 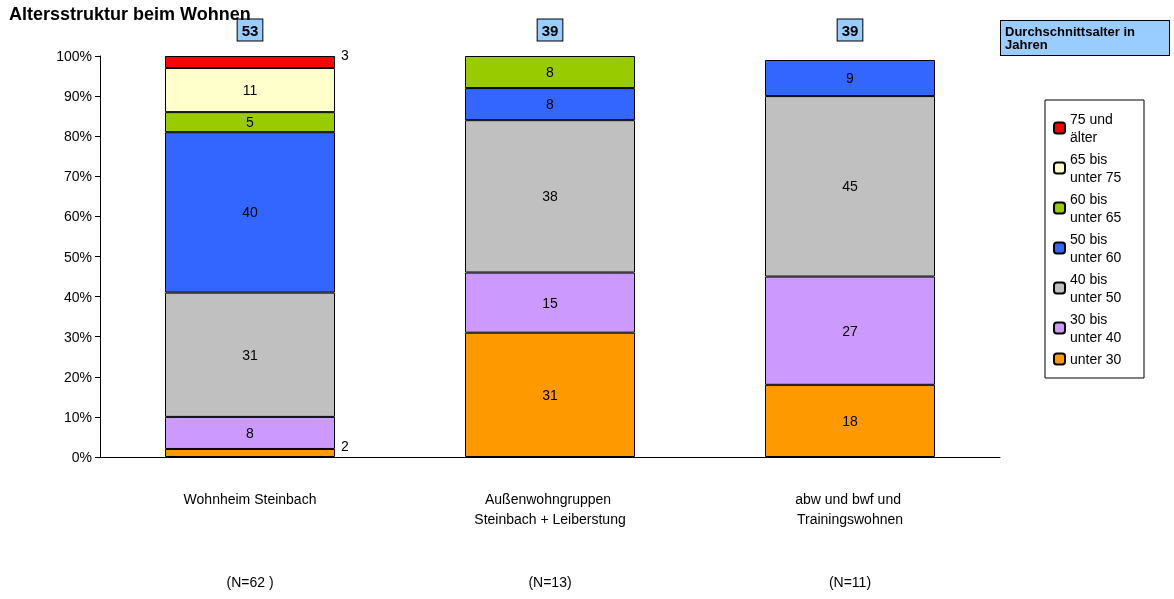 I want to click on data-label: 15, so click(x=550, y=302).